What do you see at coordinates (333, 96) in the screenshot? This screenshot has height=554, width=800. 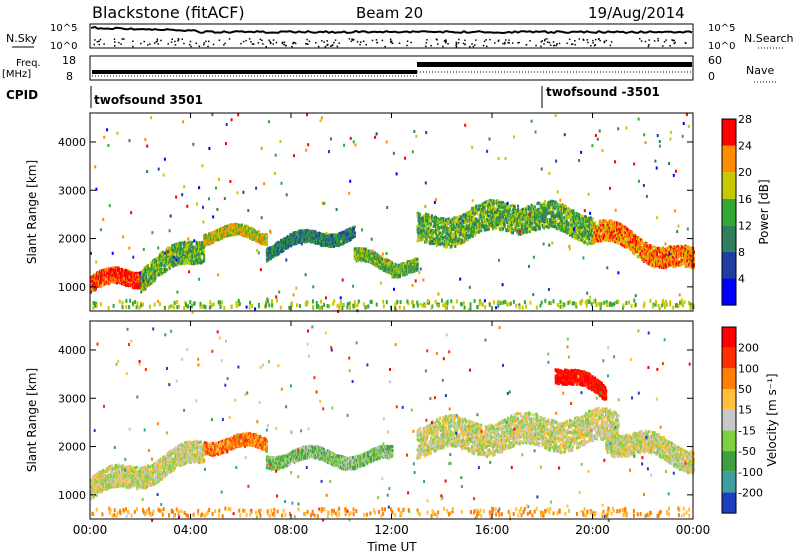 I see `cpid-panel: CPID twofsound 3501 twofsound -3501` at bounding box center [333, 96].